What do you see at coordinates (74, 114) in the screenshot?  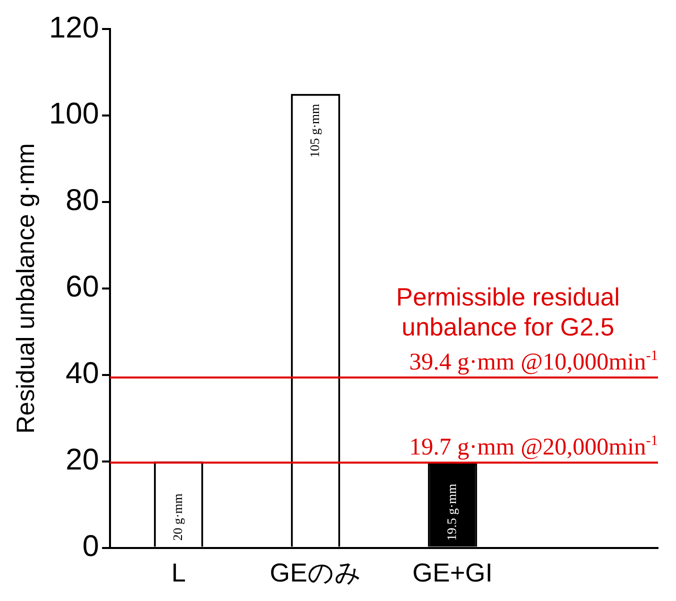 I see `y-tick-label: 100` at bounding box center [74, 114].